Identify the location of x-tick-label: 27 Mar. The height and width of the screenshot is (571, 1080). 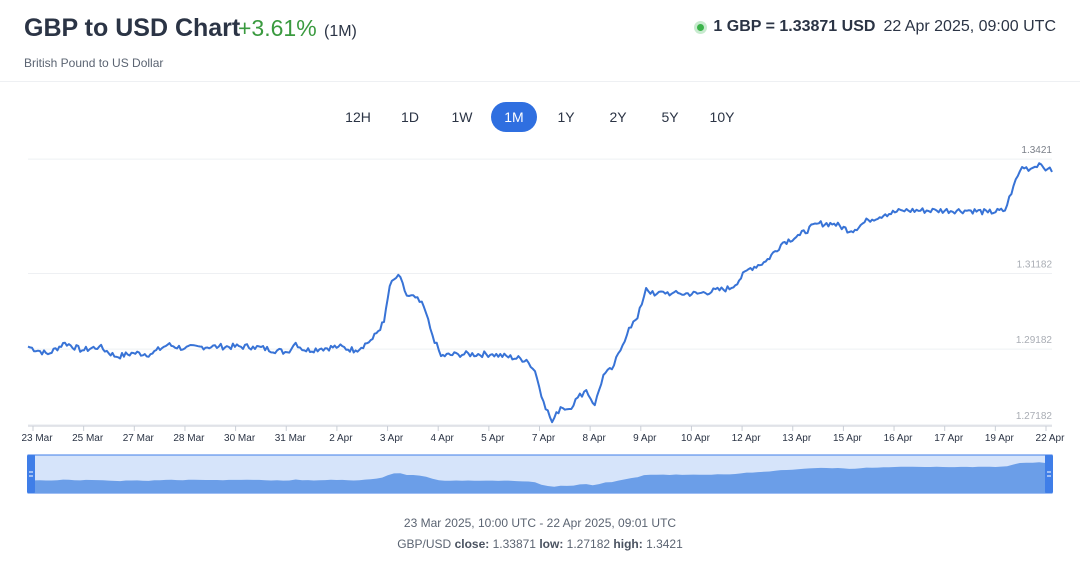
(139, 438).